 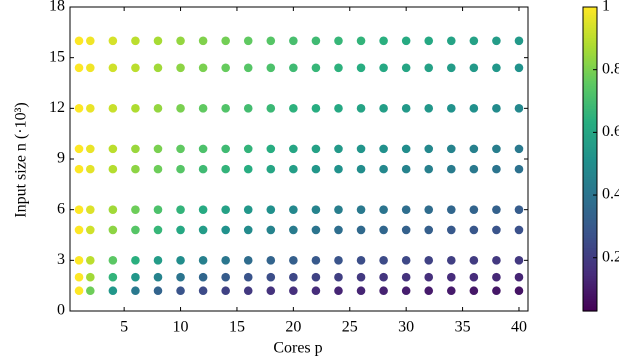 I want to click on colorbar-tick-label: 0.4, so click(x=610, y=194).